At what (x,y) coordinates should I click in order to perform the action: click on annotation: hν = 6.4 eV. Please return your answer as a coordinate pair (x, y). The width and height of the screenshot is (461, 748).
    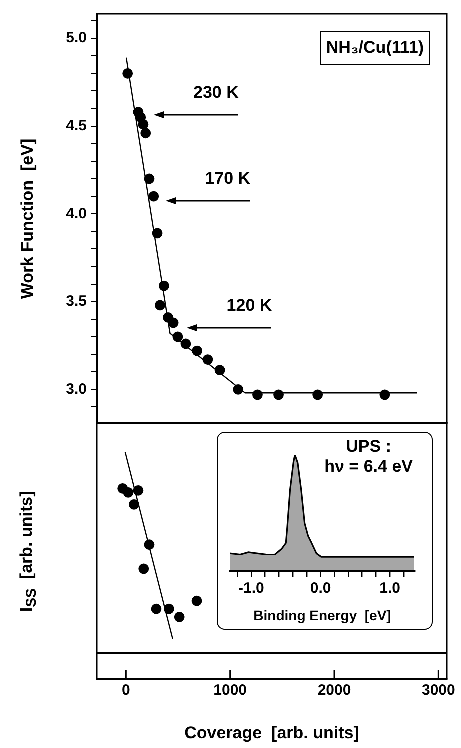
    Looking at the image, I should click on (368, 467).